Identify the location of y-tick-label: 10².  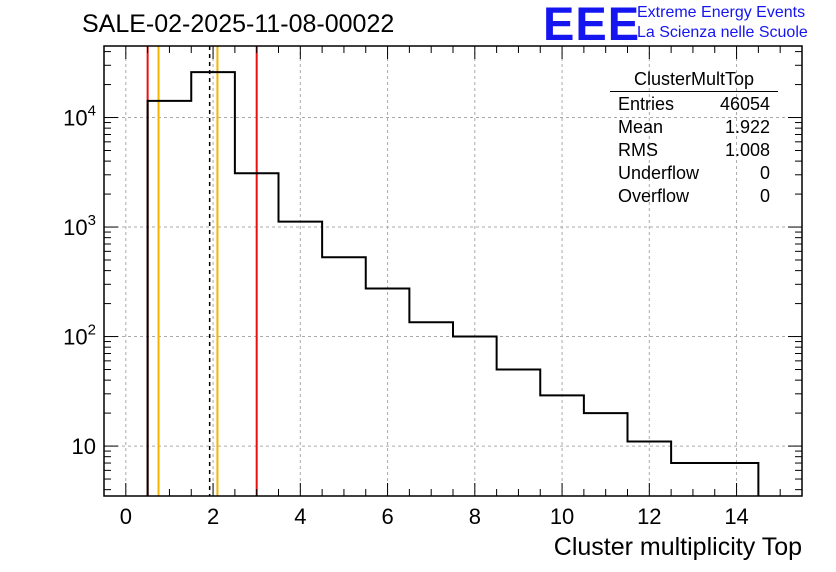
(79, 336).